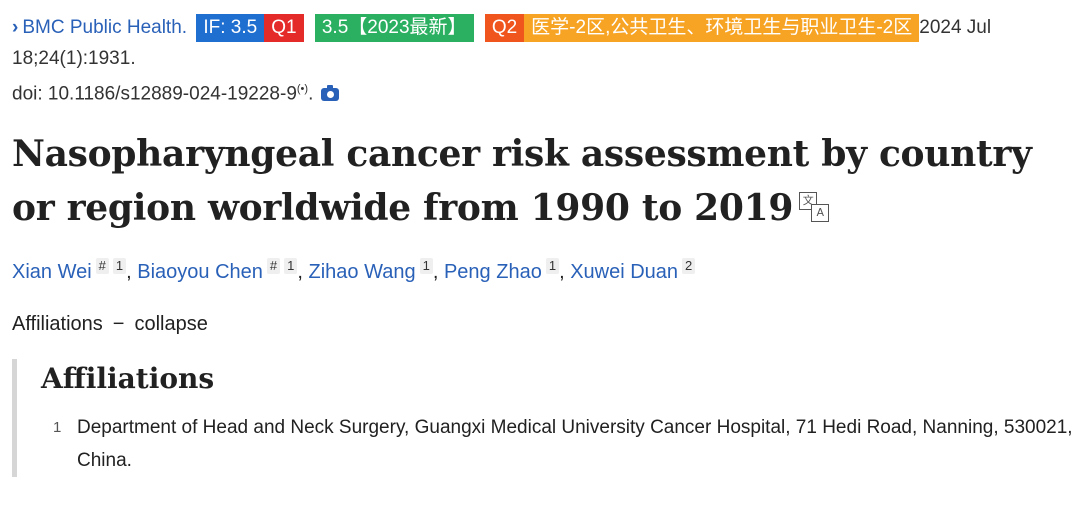 This screenshot has height=520, width=1080. What do you see at coordinates (624, 272) in the screenshot?
I see `author-link: Xuwei Duan` at bounding box center [624, 272].